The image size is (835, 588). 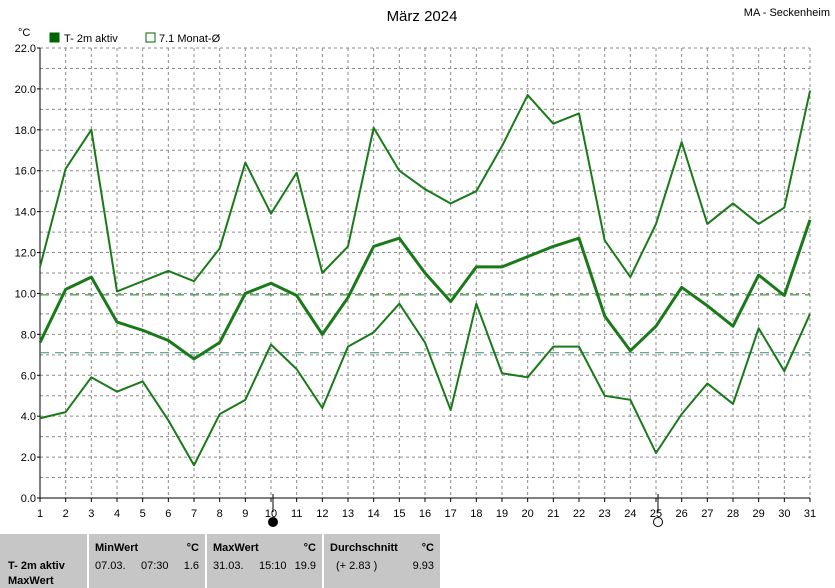 What do you see at coordinates (194, 514) in the screenshot?
I see `x-tick-label: 7` at bounding box center [194, 514].